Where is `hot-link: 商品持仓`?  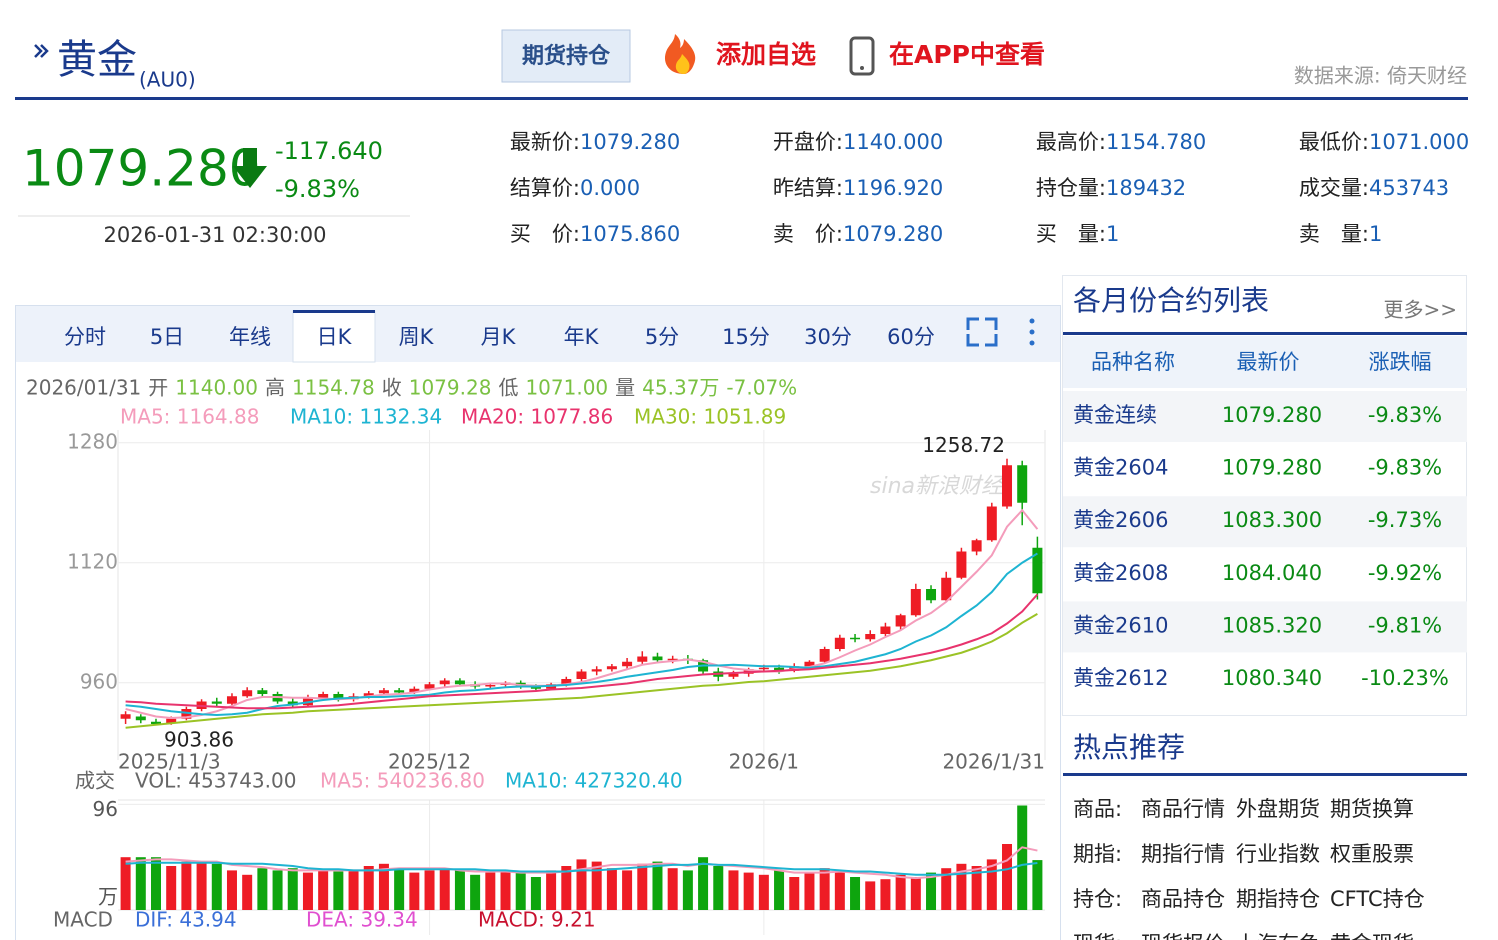 hot-link: 商品持仓 is located at coordinates (1183, 899).